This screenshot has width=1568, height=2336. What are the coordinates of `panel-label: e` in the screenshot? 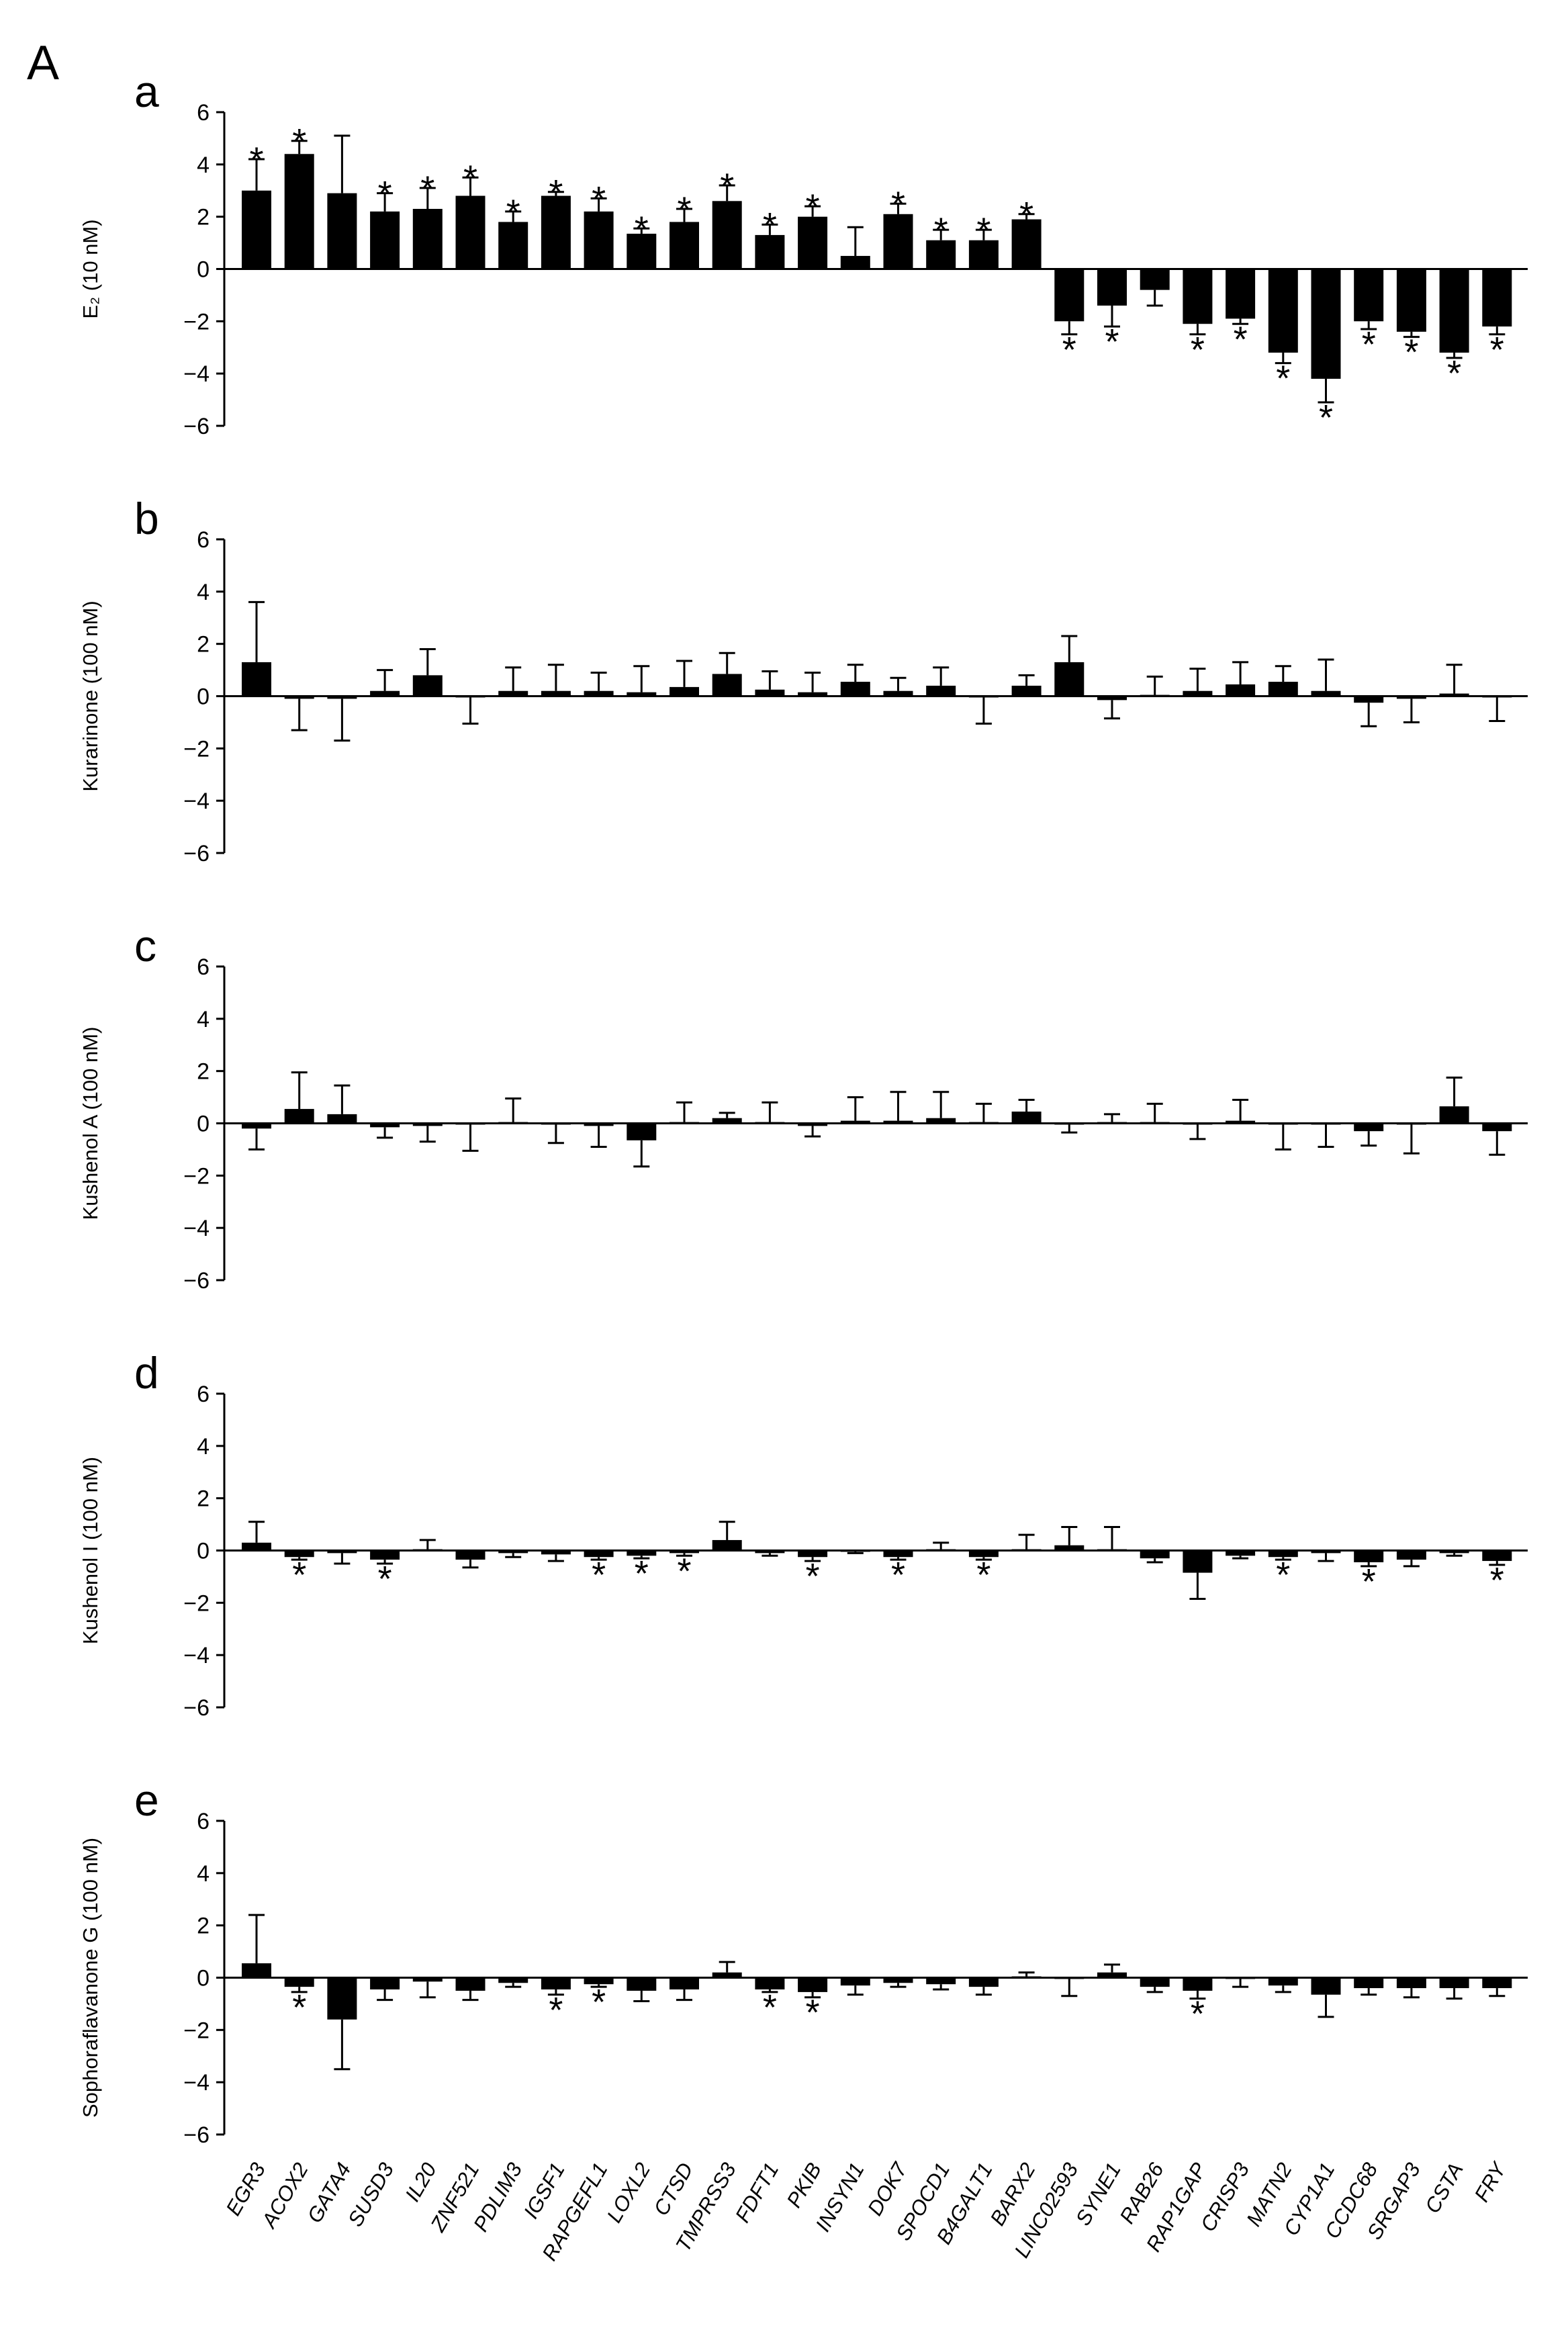 It's located at (146, 1800).